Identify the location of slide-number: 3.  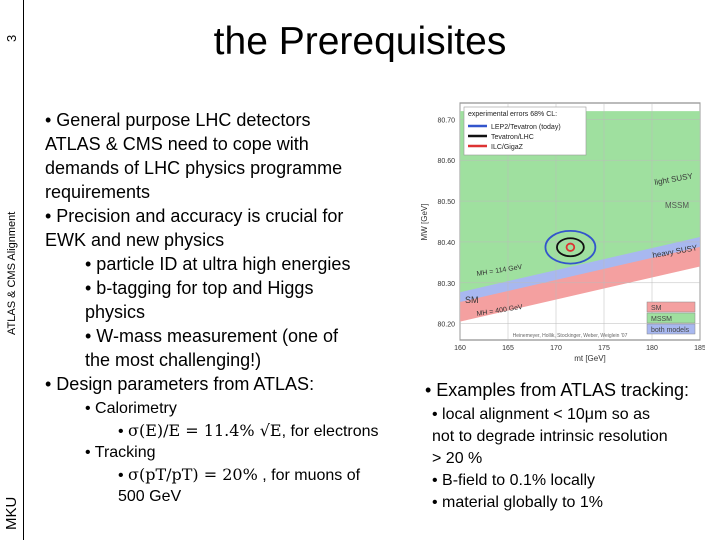
(11, 38).